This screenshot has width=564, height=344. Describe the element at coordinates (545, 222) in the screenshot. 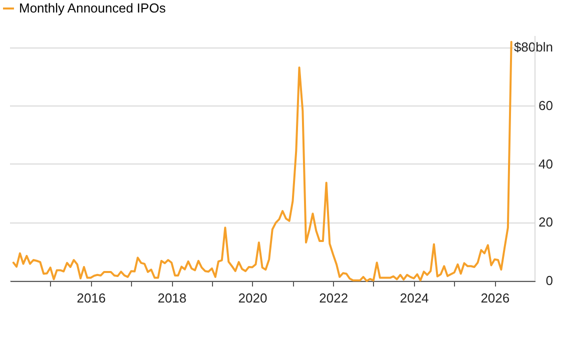

I see `y-tick-label: 20` at that location.